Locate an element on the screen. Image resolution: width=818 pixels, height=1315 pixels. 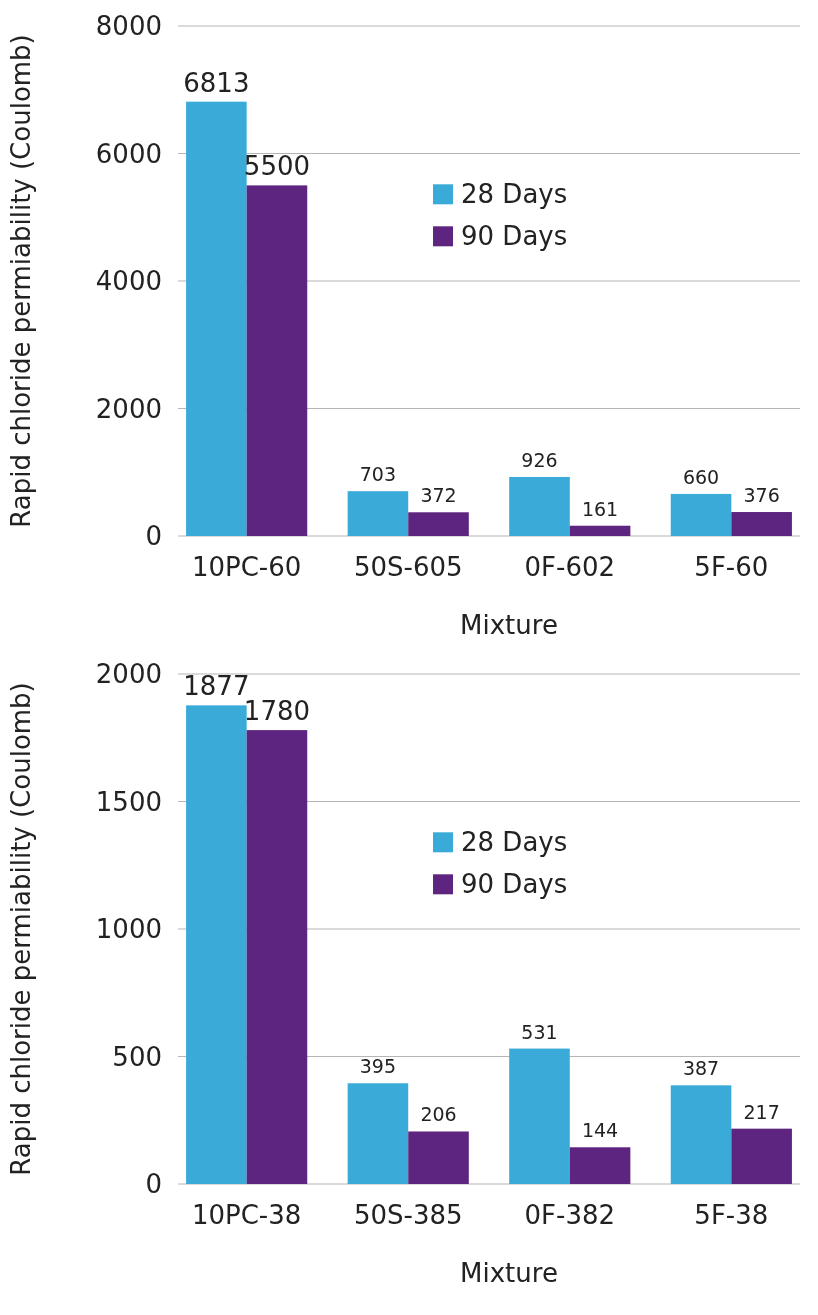
data-label: 376 is located at coordinates (761, 495).